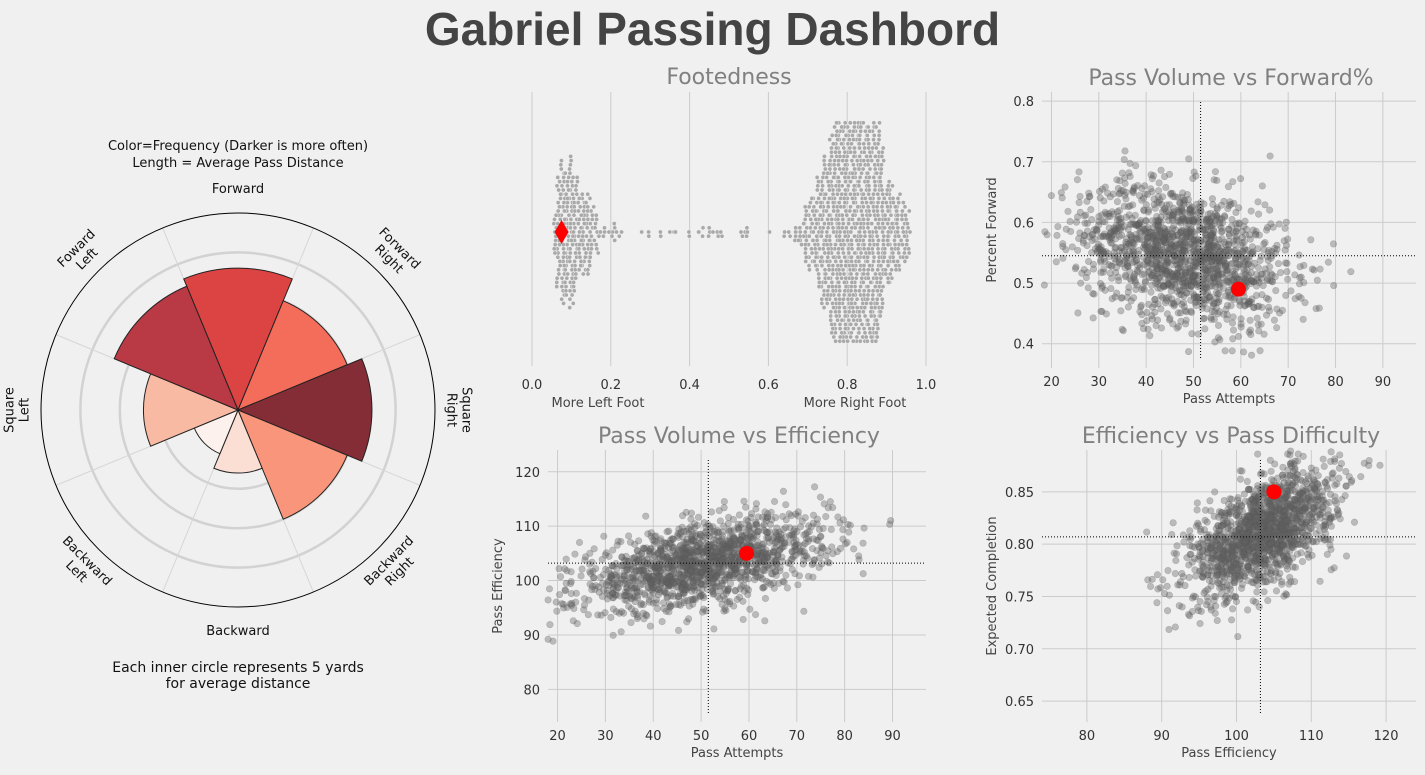 Image resolution: width=1425 pixels, height=775 pixels. What do you see at coordinates (844, 736) in the screenshot?
I see `sc2-x-tick-label: 80` at bounding box center [844, 736].